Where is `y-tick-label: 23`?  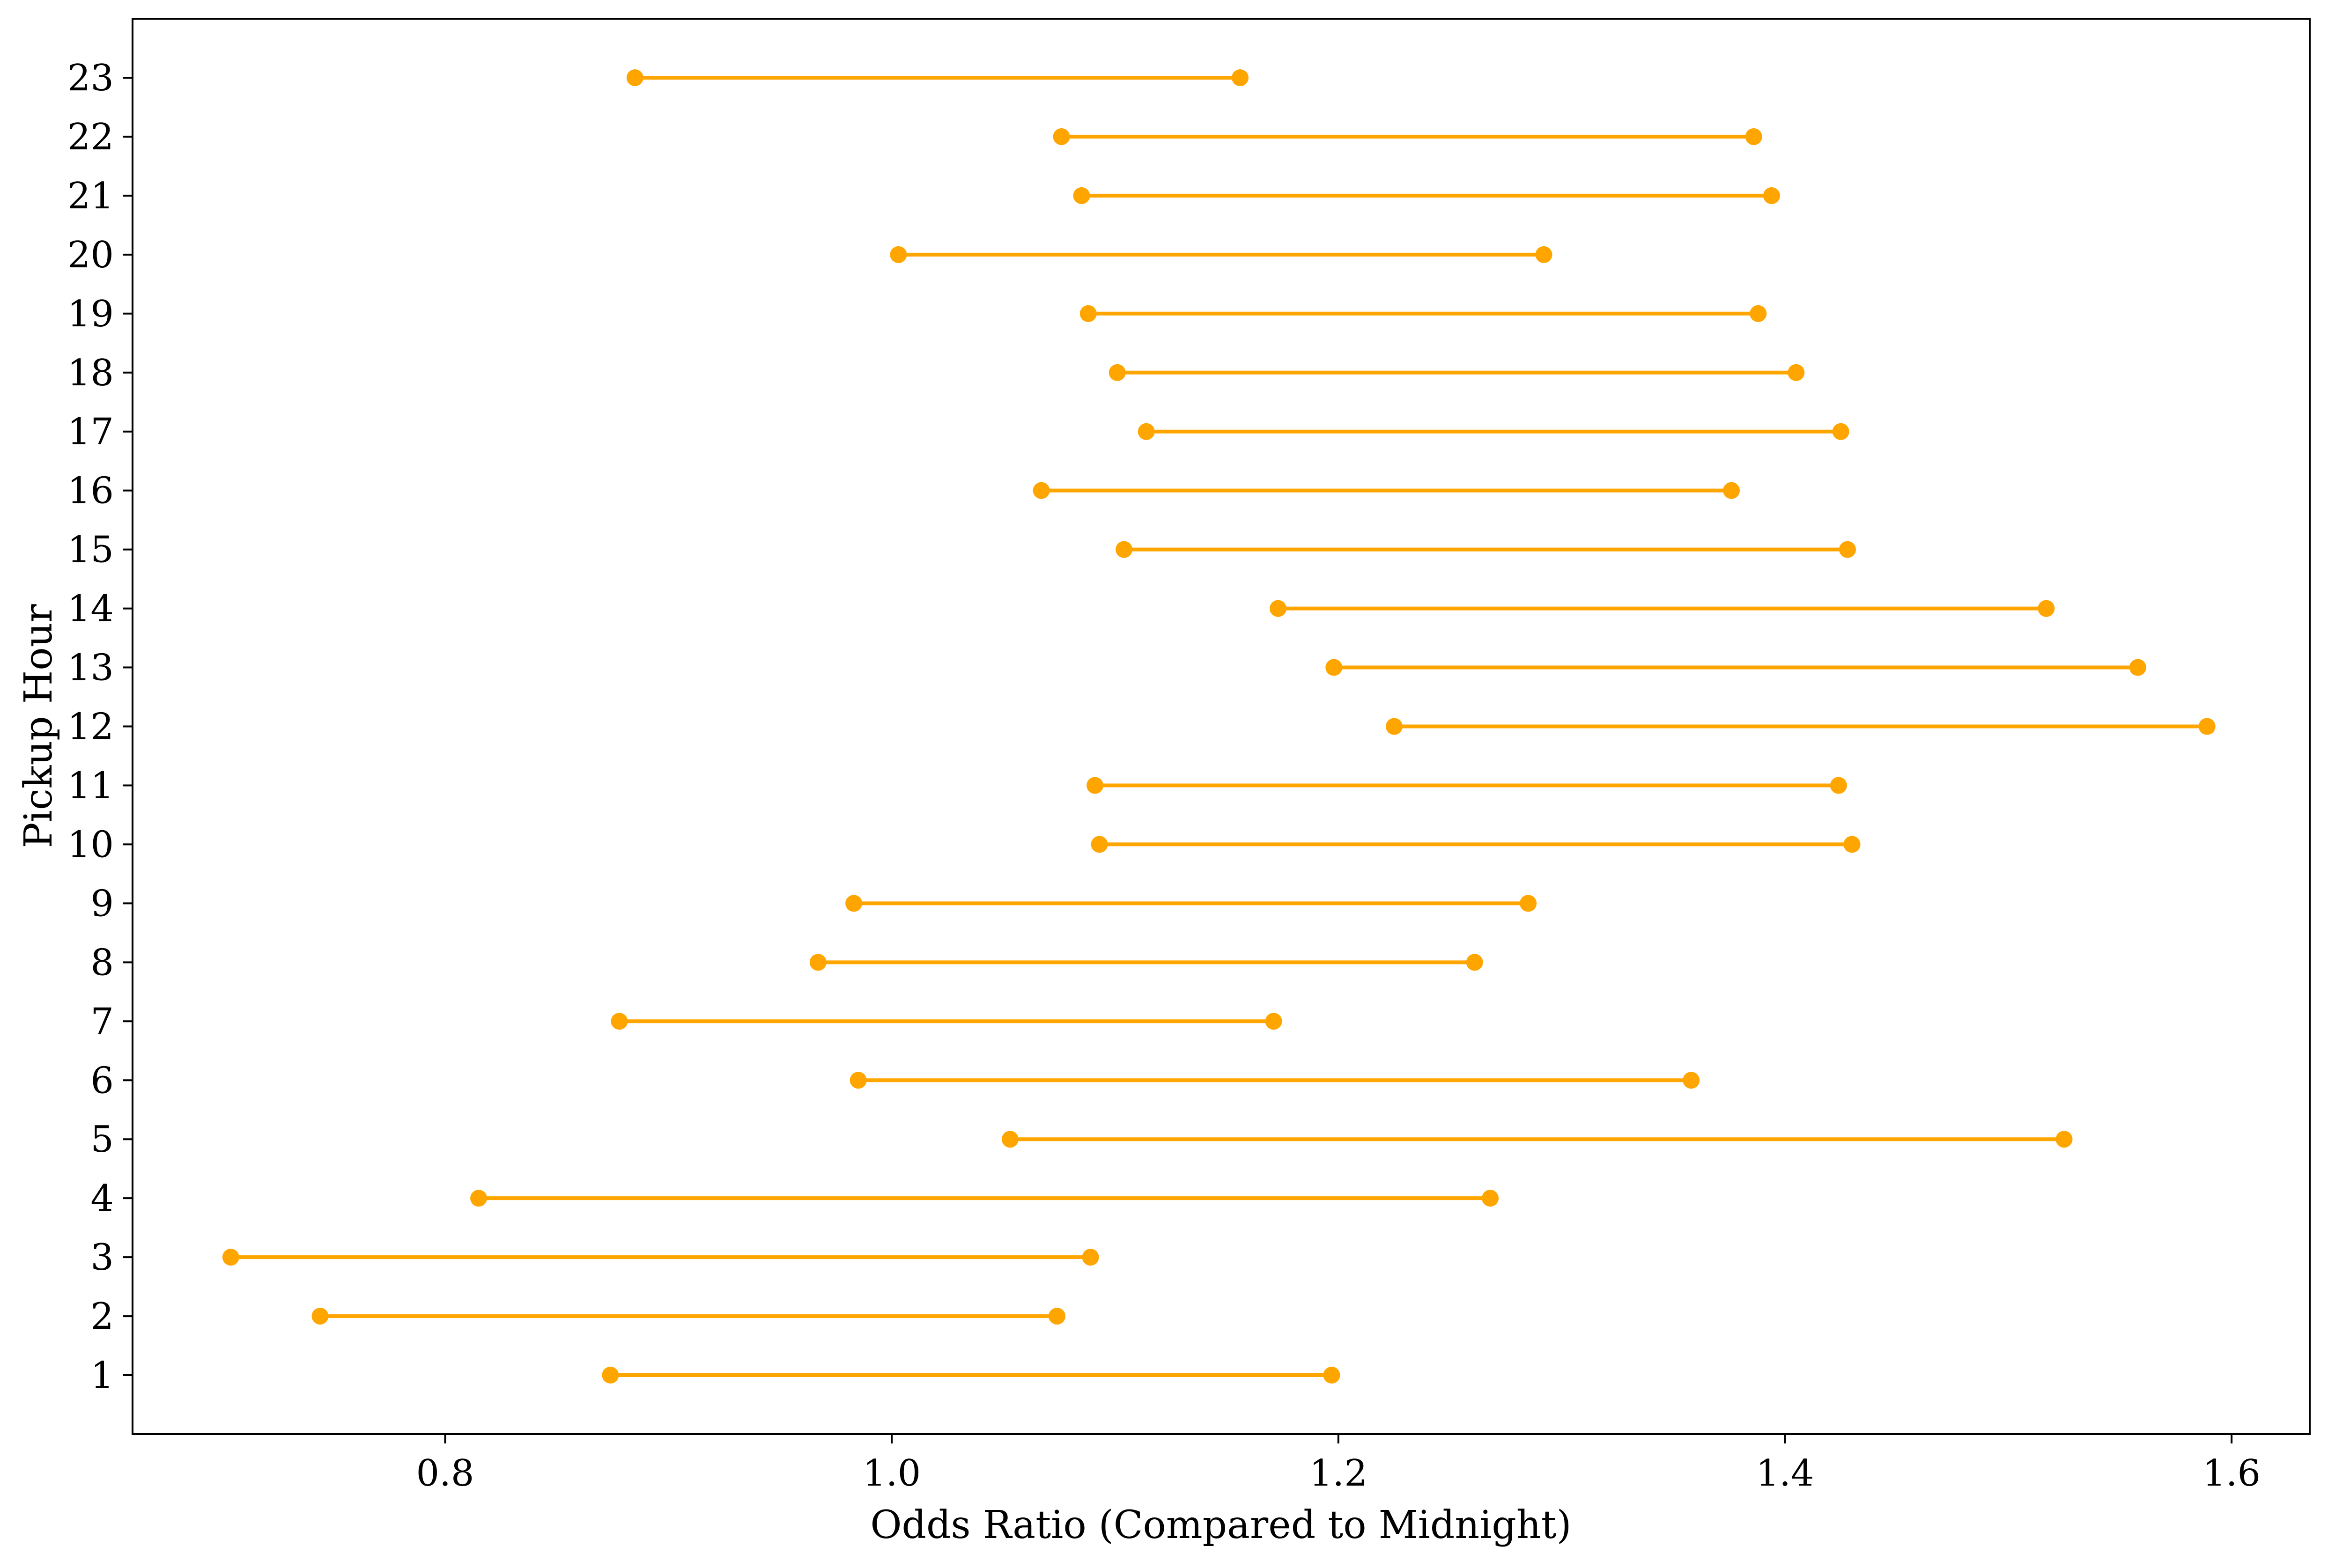
y-tick-label: 23 is located at coordinates (90, 78).